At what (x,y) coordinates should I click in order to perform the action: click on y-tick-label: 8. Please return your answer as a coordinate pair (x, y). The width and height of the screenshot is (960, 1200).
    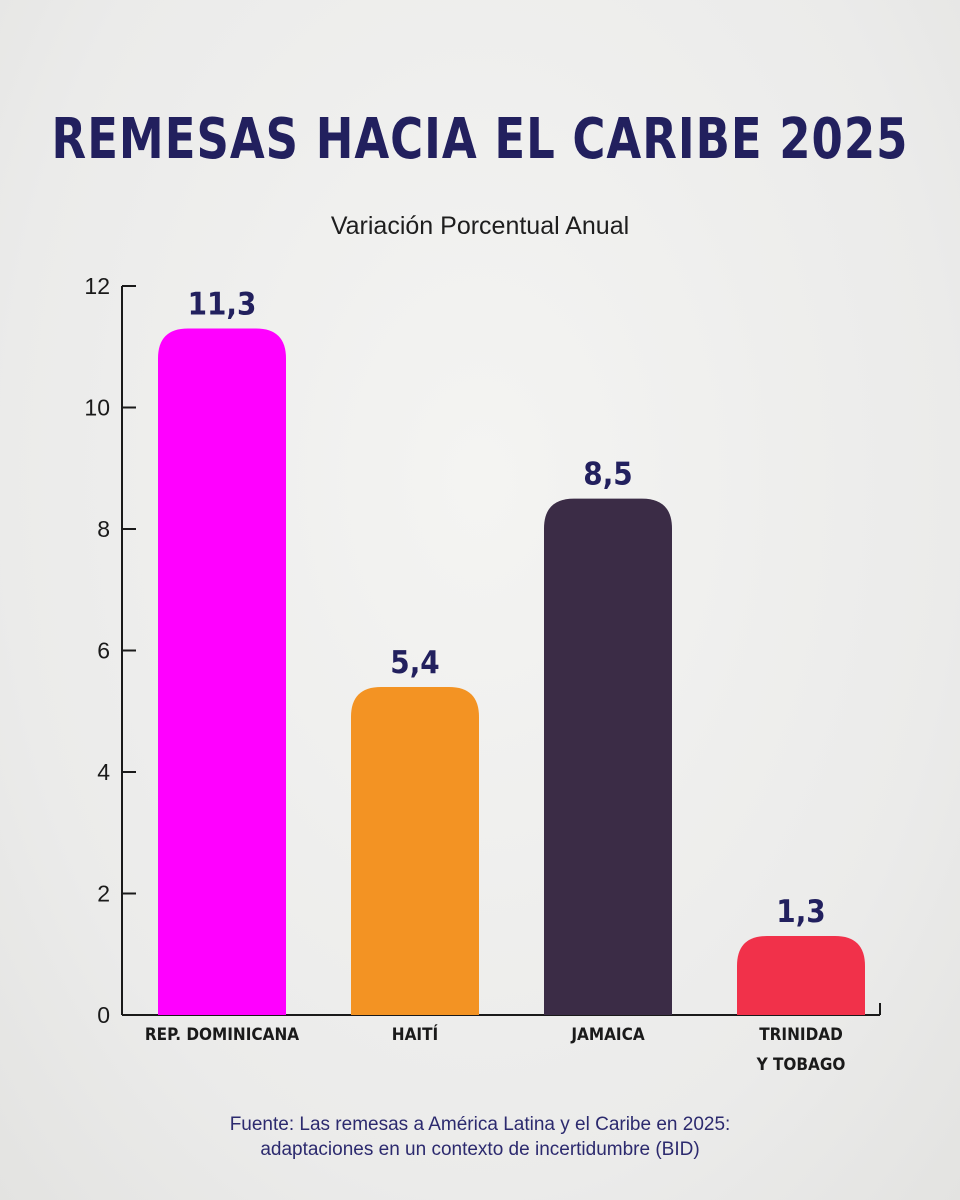
    Looking at the image, I should click on (103, 529).